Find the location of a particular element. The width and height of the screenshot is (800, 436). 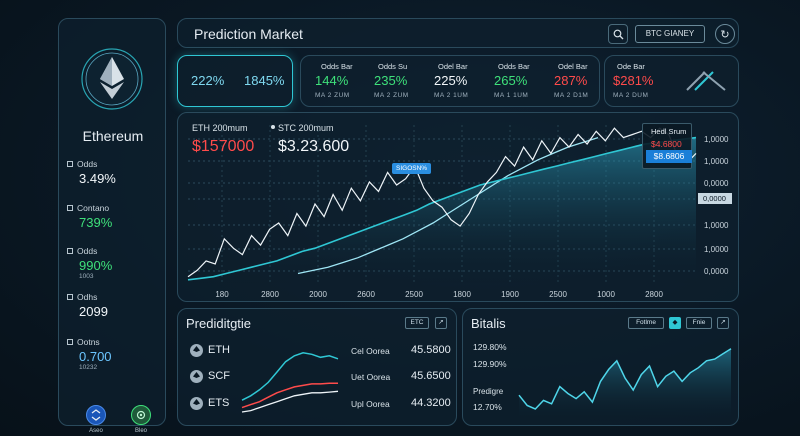

network-icon is located at coordinates (141, 415).